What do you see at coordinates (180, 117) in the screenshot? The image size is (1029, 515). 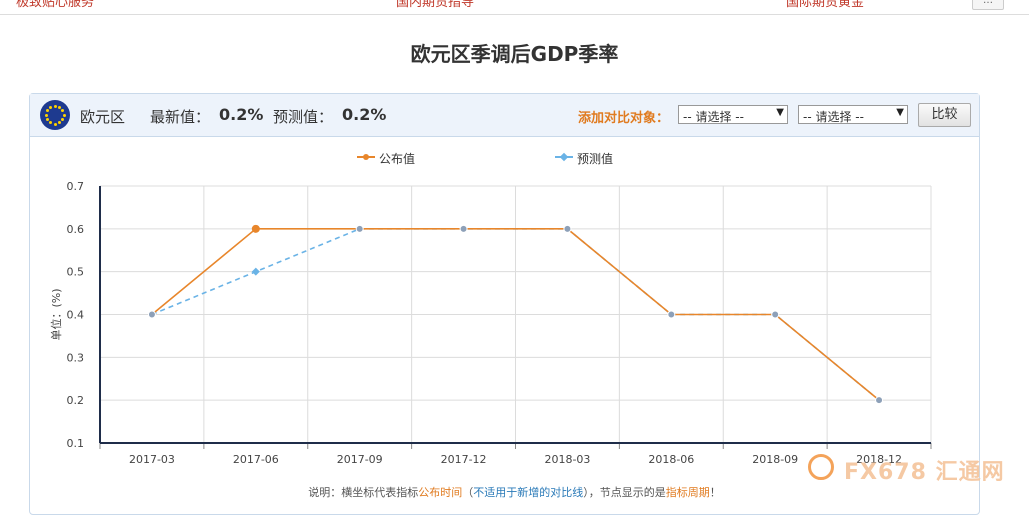 I see `latest-label: 最新值：` at bounding box center [180, 117].